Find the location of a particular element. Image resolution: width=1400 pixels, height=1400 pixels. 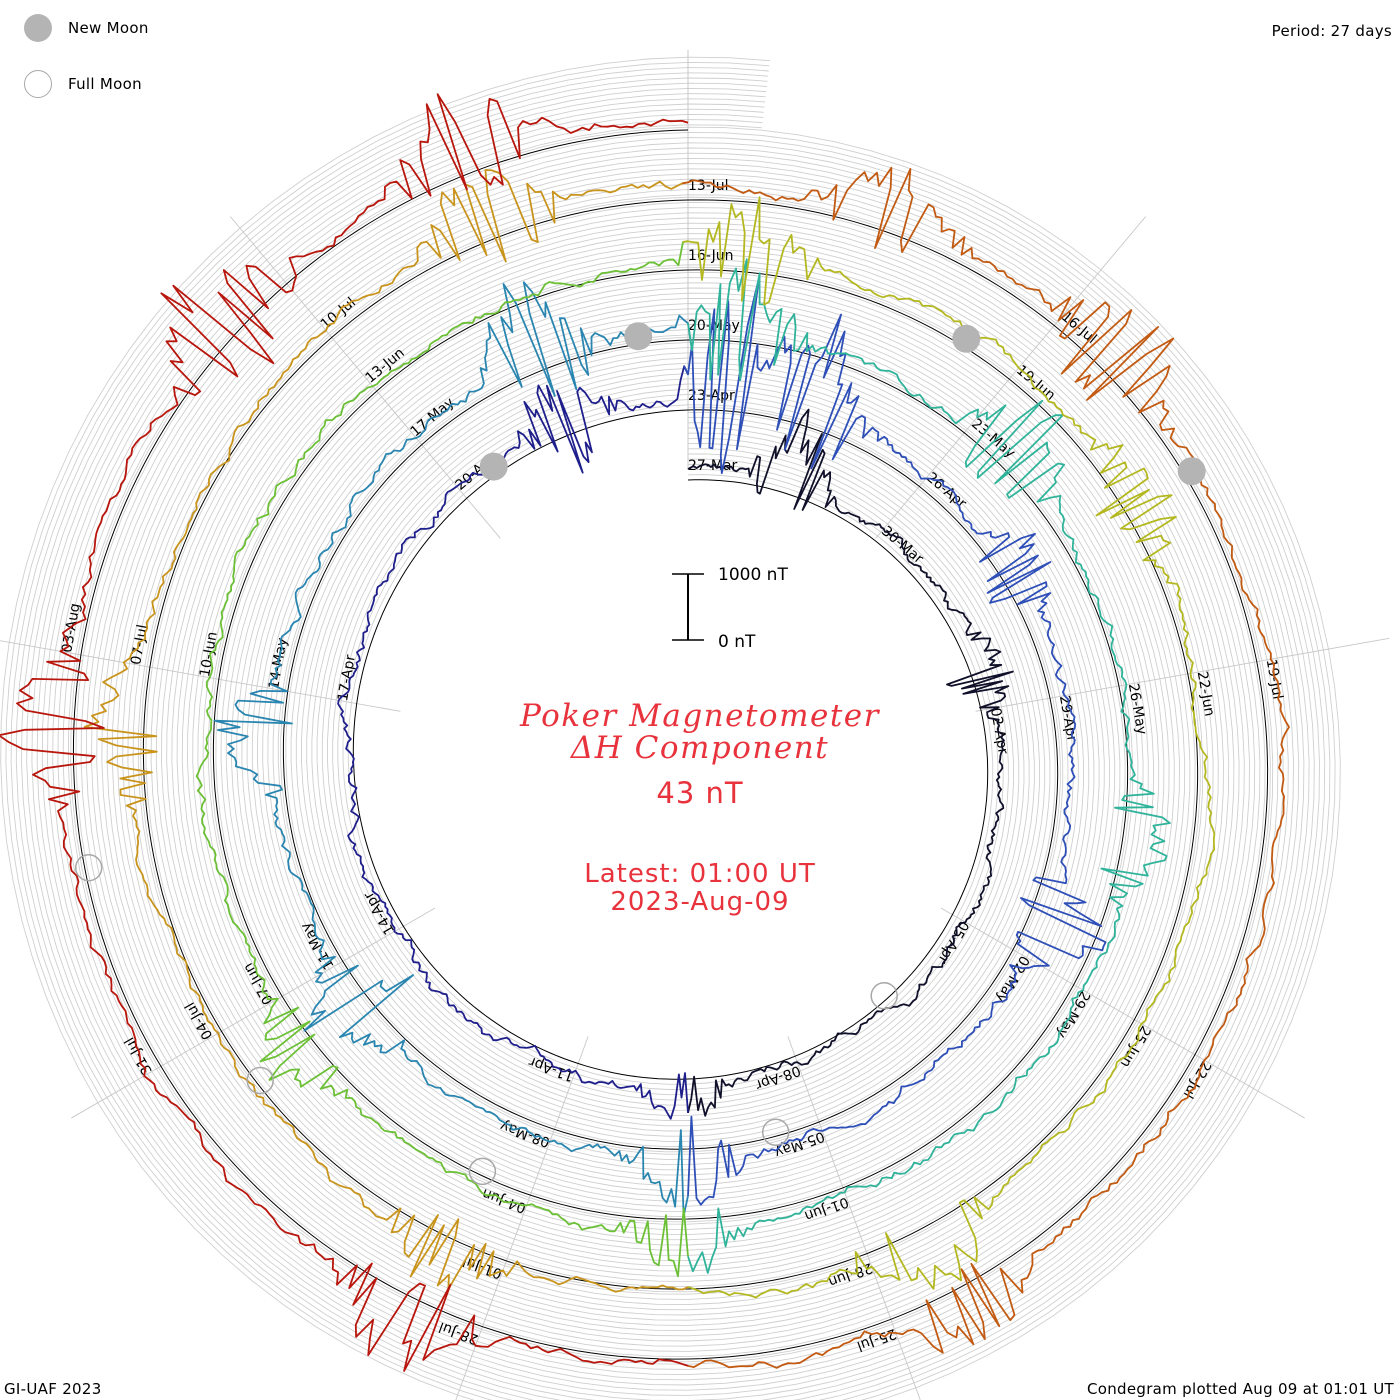

date-label: 04-Jun is located at coordinates (504, 1200).